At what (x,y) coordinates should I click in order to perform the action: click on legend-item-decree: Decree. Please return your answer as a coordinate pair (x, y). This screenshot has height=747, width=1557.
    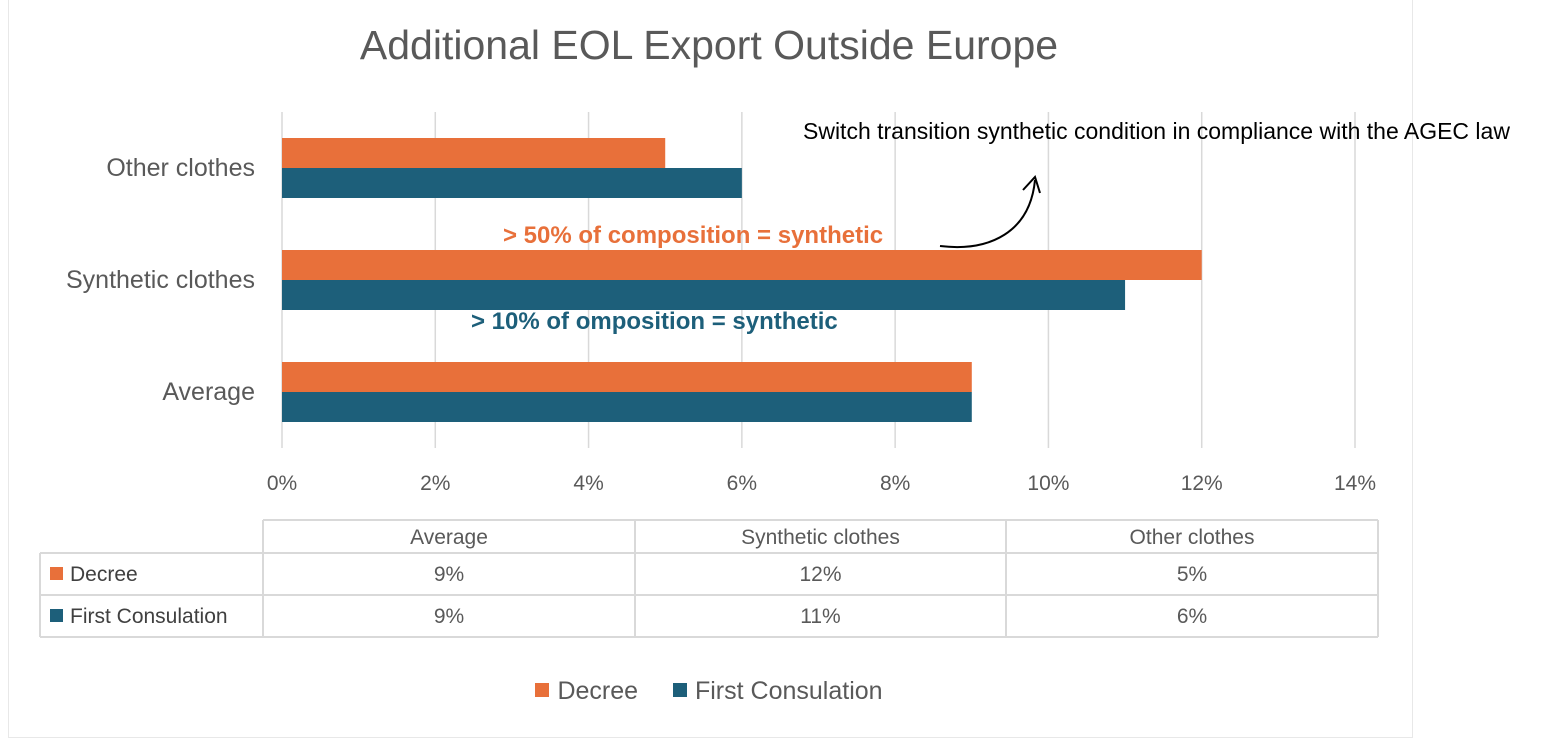
    Looking at the image, I should click on (586, 691).